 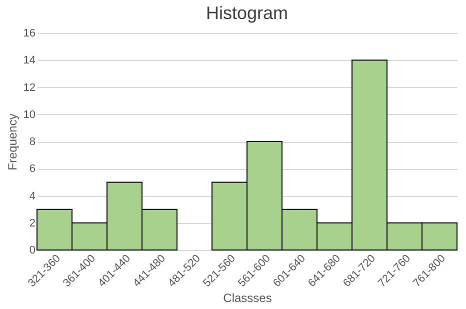 What do you see at coordinates (32, 169) in the screenshot?
I see `y-tick-label: 6` at bounding box center [32, 169].